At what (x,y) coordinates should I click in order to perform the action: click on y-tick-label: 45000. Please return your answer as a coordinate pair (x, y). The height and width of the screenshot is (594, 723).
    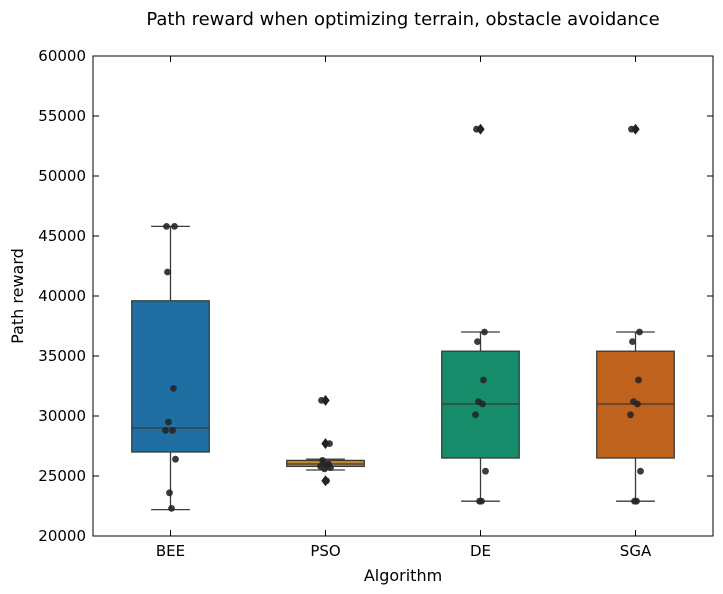
    Looking at the image, I should click on (62, 236).